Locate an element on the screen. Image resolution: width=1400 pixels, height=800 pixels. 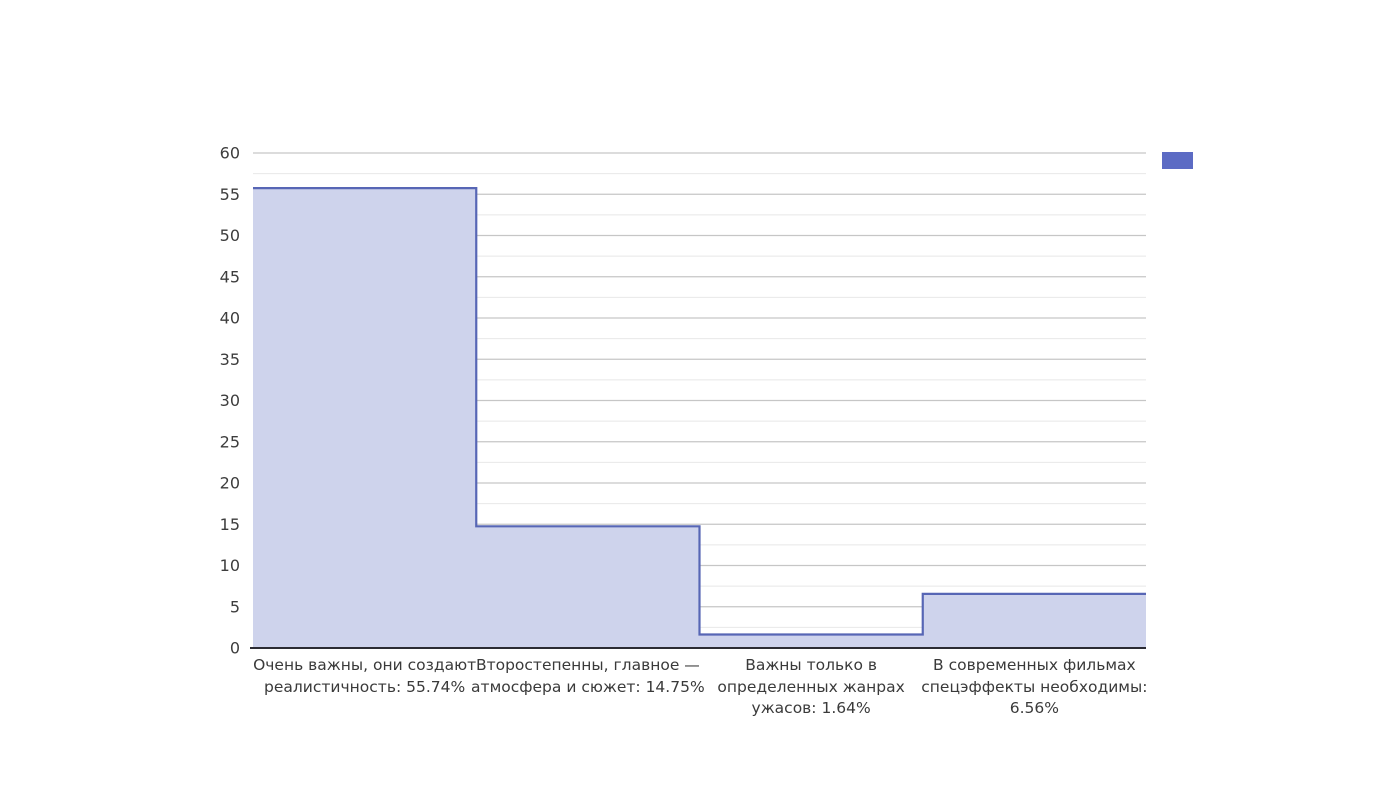
y-axis-tick-label: 0 is located at coordinates (235, 648).